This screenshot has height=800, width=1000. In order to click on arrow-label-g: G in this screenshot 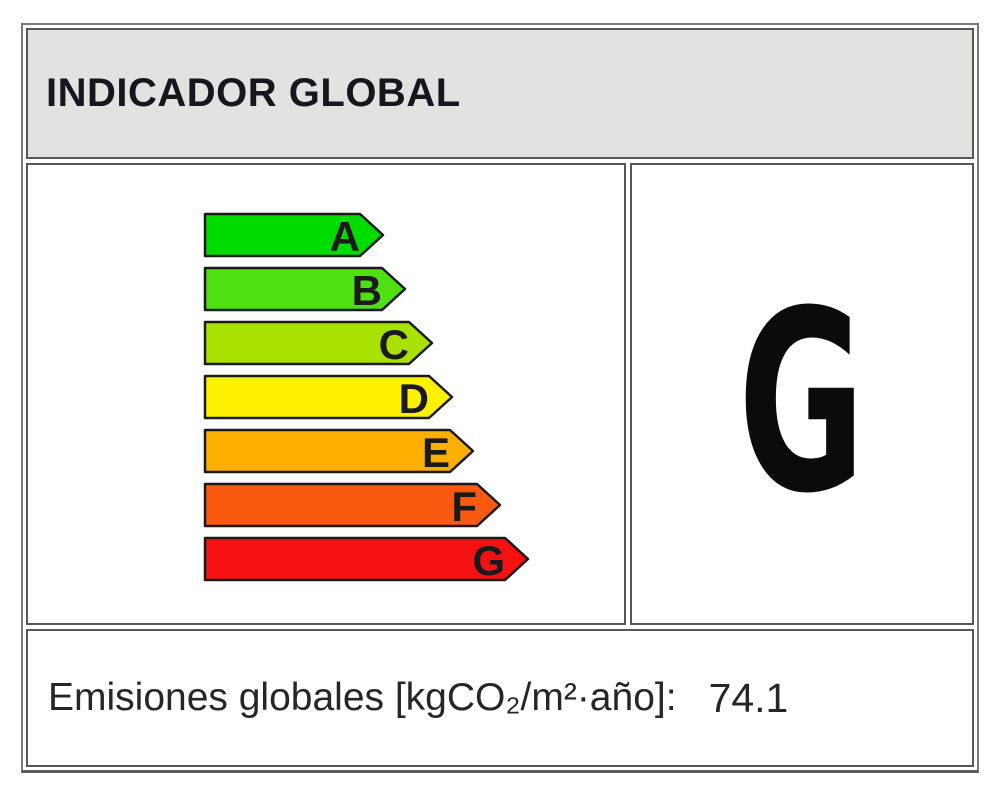, I will do `click(488, 559)`.